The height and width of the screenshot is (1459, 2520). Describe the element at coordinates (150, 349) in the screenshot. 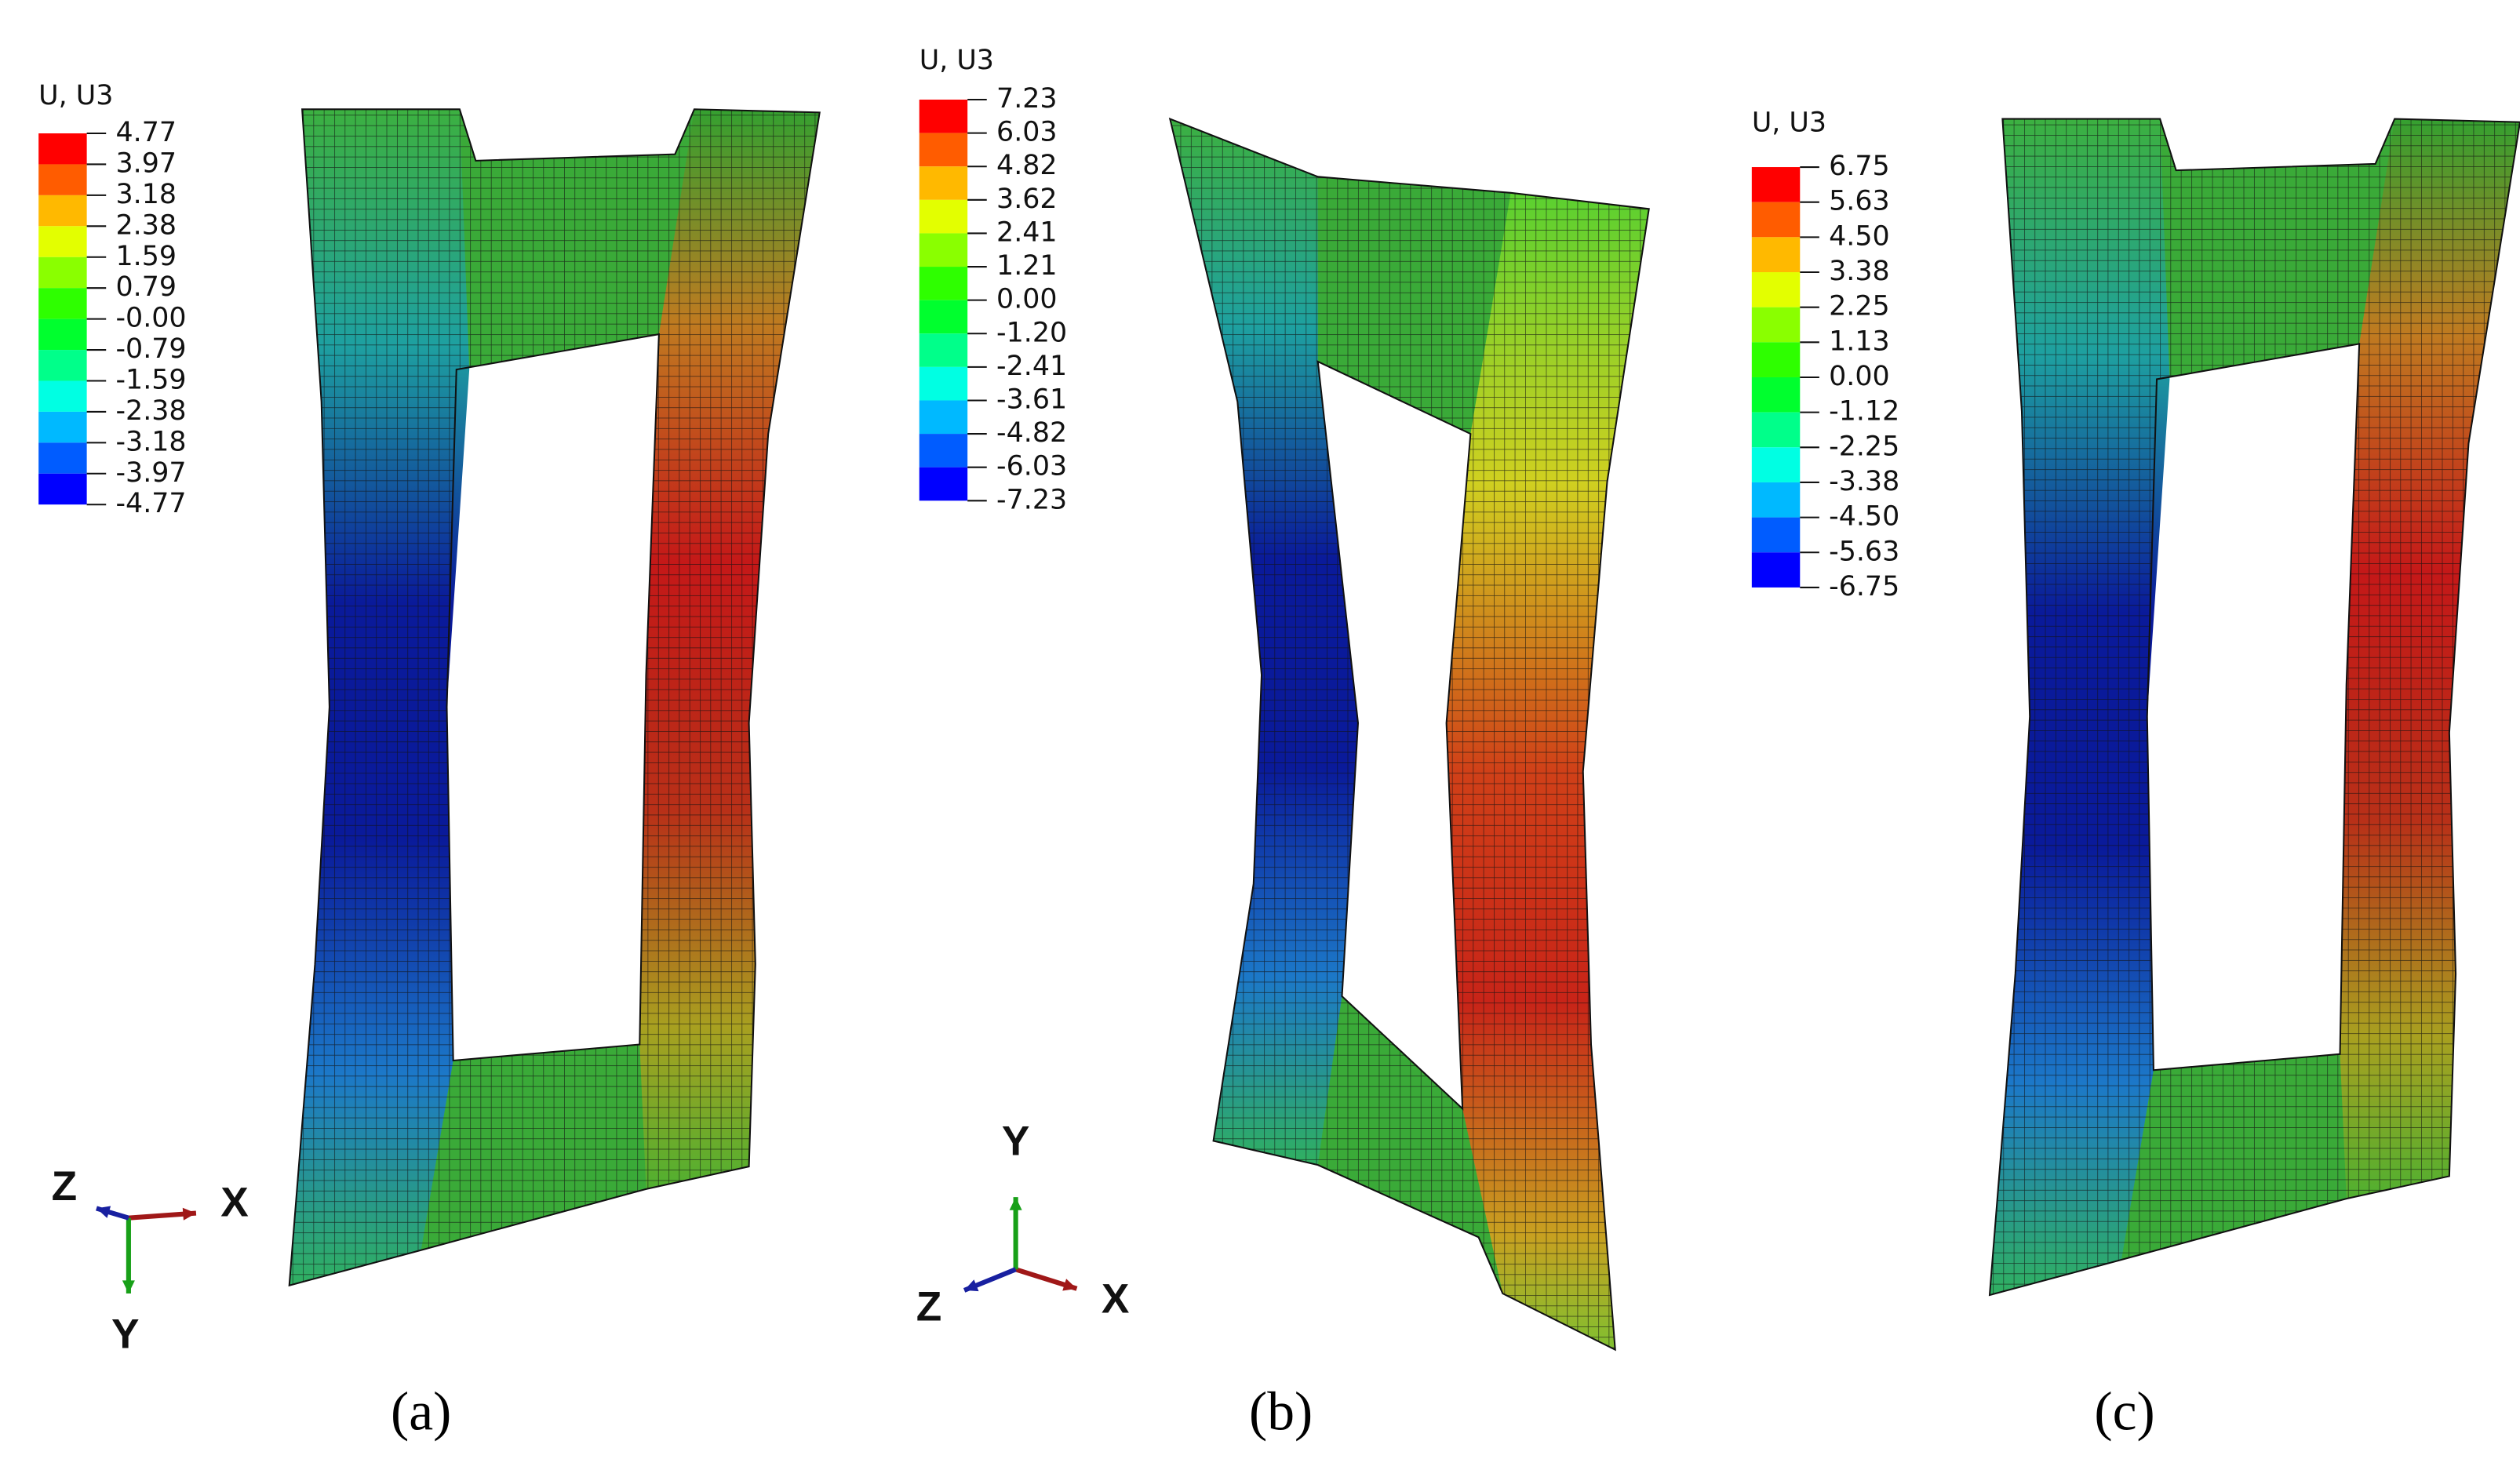

I see `legend-label: -0.79` at that location.